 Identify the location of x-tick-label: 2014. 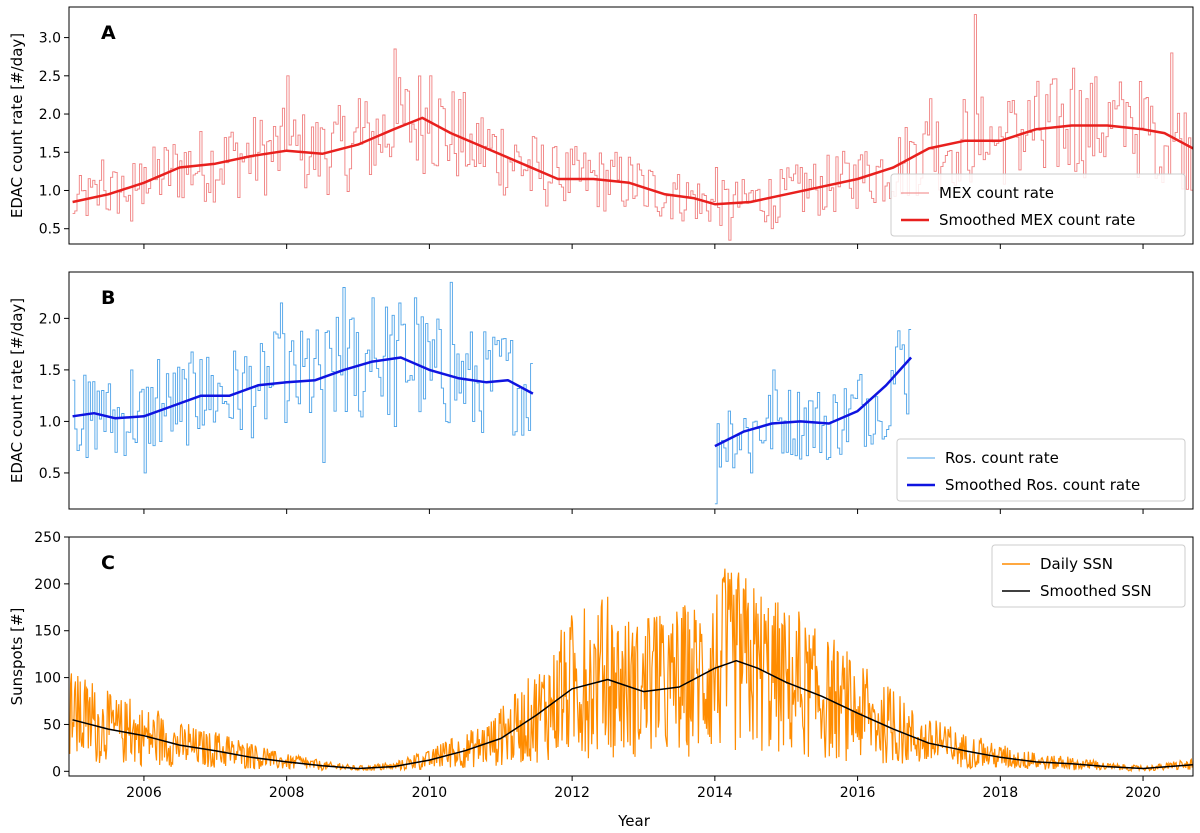
(715, 793).